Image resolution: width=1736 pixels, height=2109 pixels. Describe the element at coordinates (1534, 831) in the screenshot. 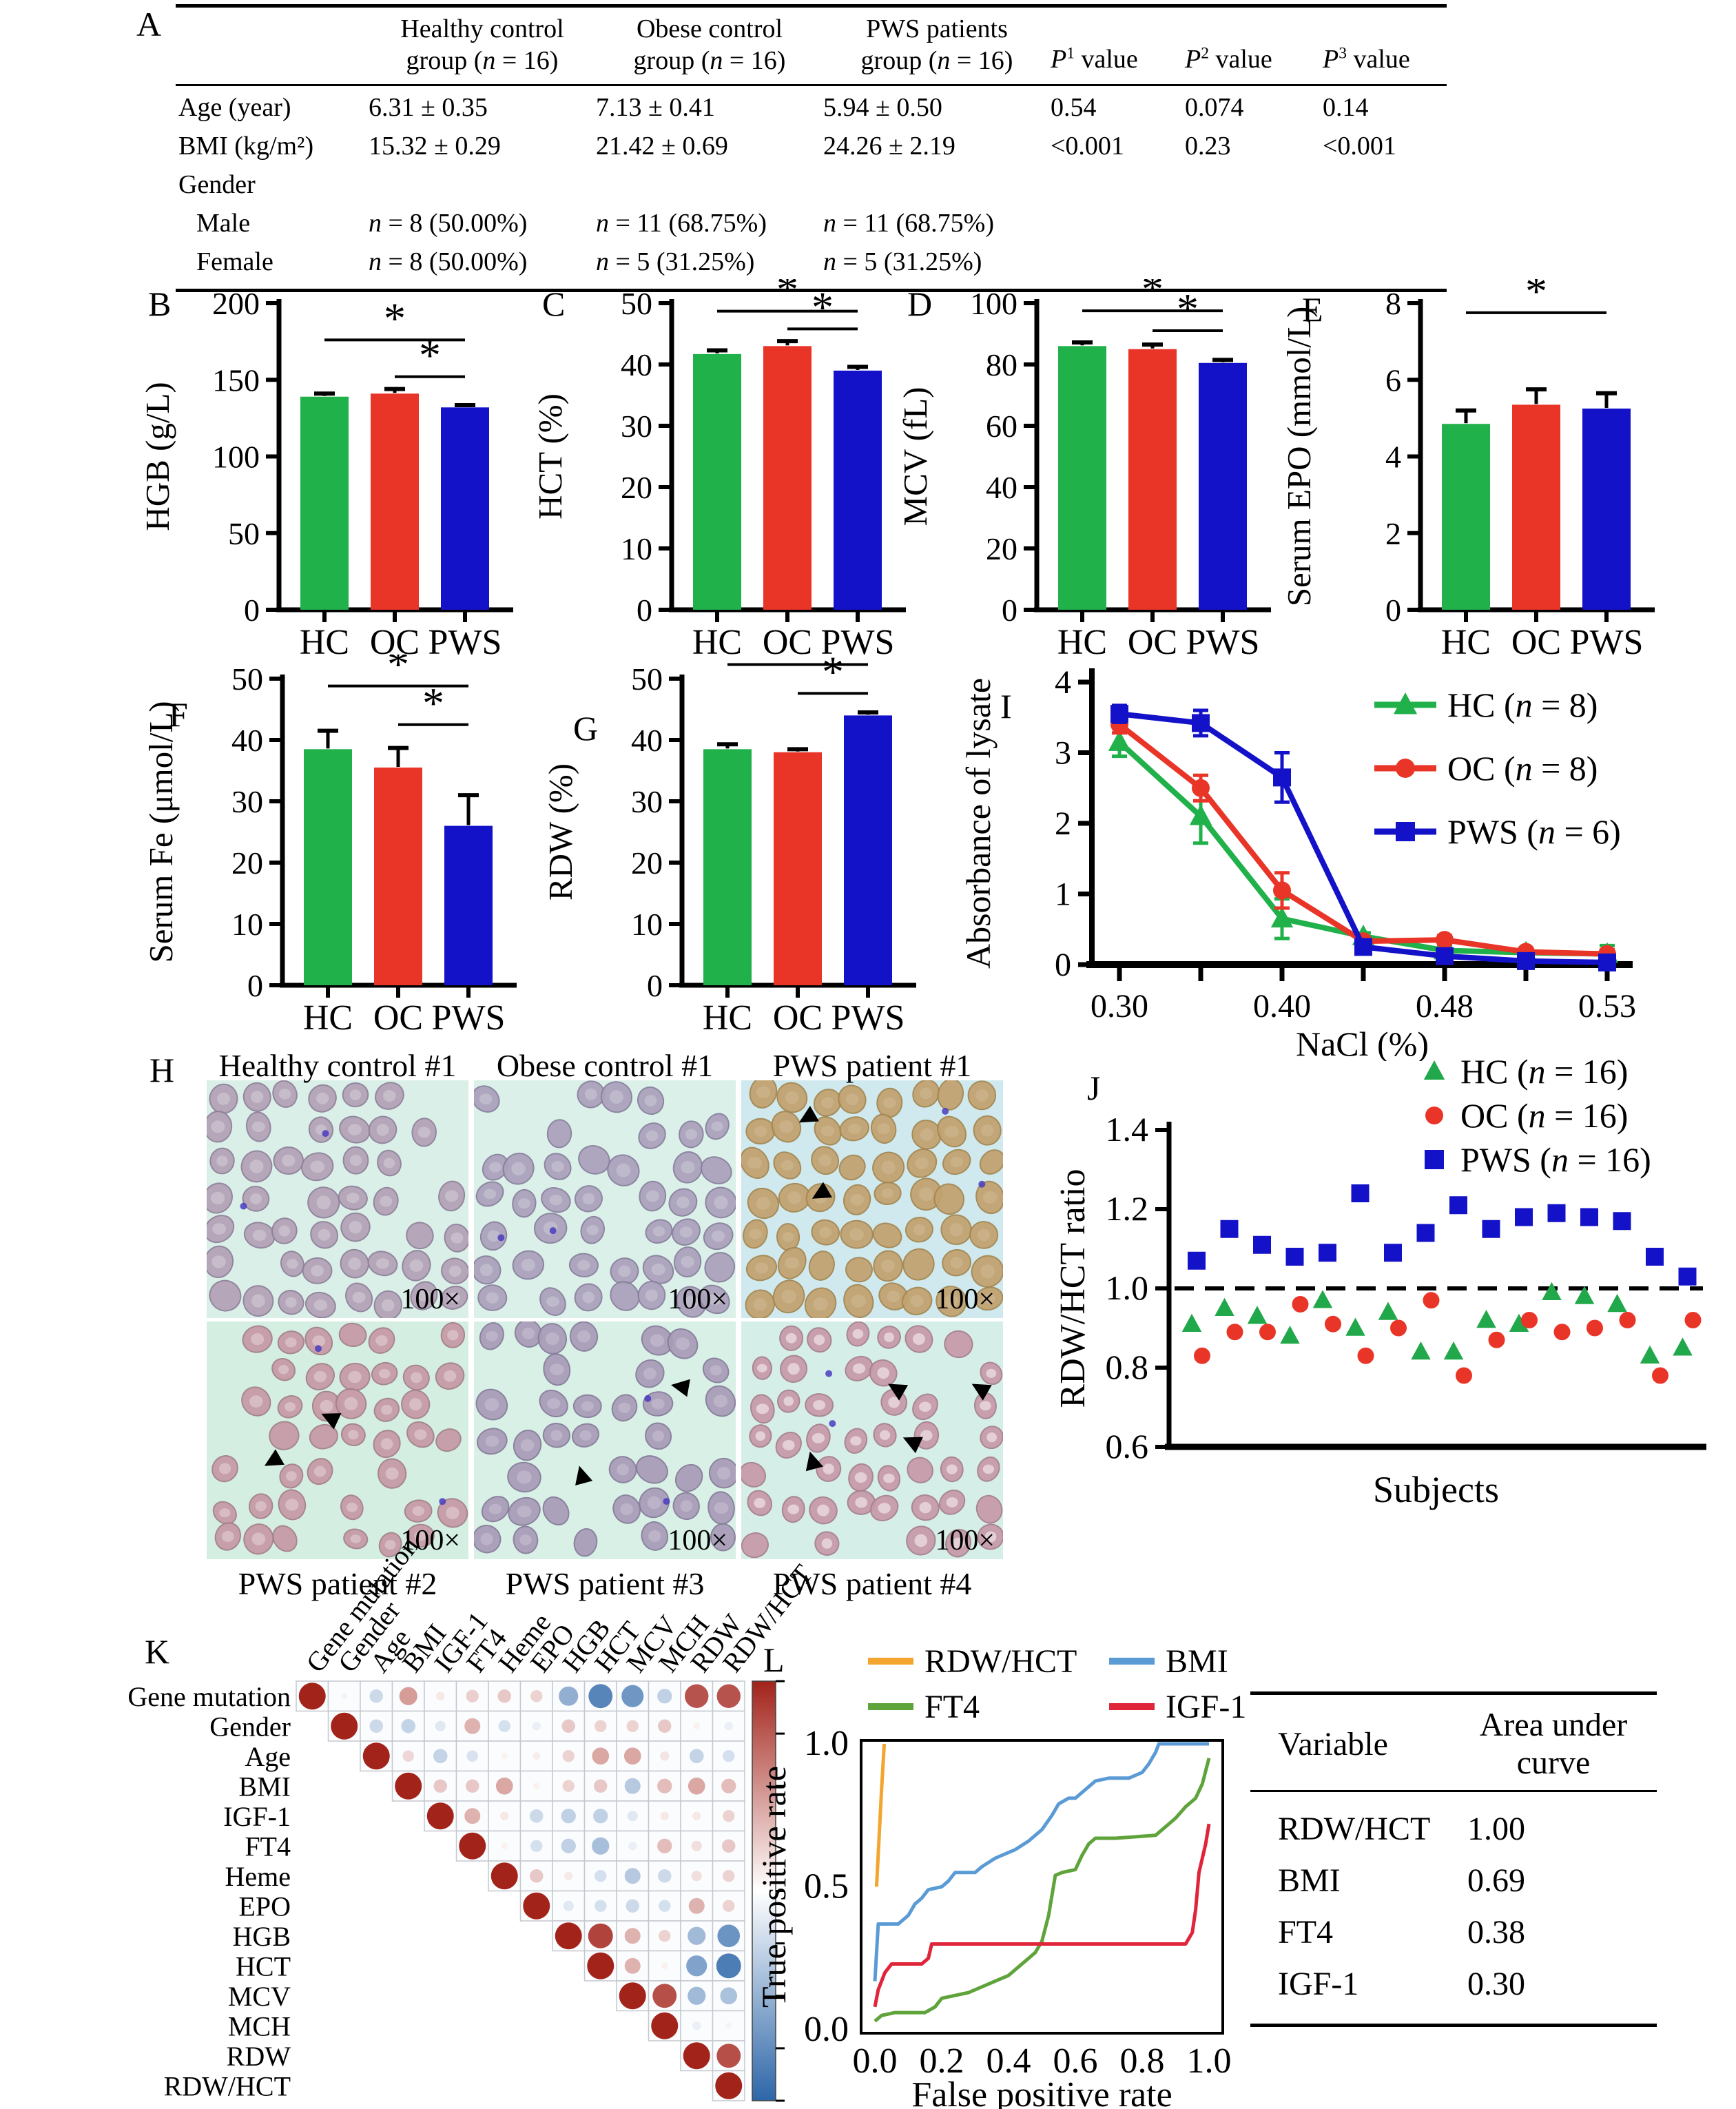

I see `legend-label: PWS (n = 6)` at that location.